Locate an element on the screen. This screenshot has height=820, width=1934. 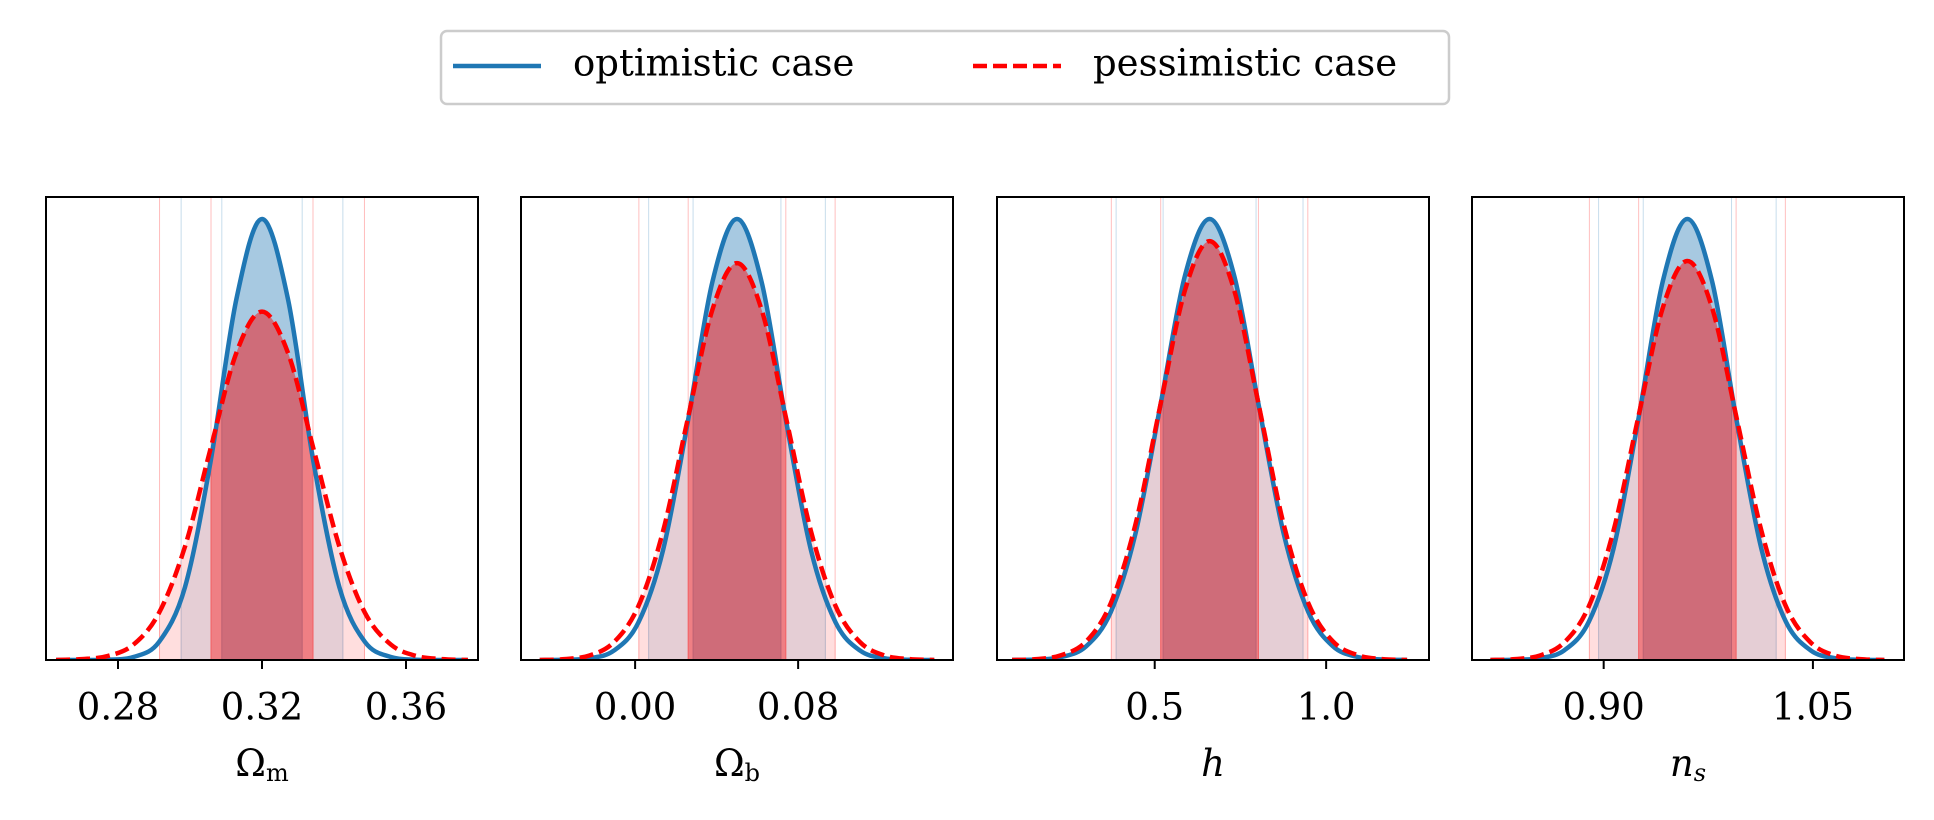
x-tick-label: 0.08 is located at coordinates (798, 707).